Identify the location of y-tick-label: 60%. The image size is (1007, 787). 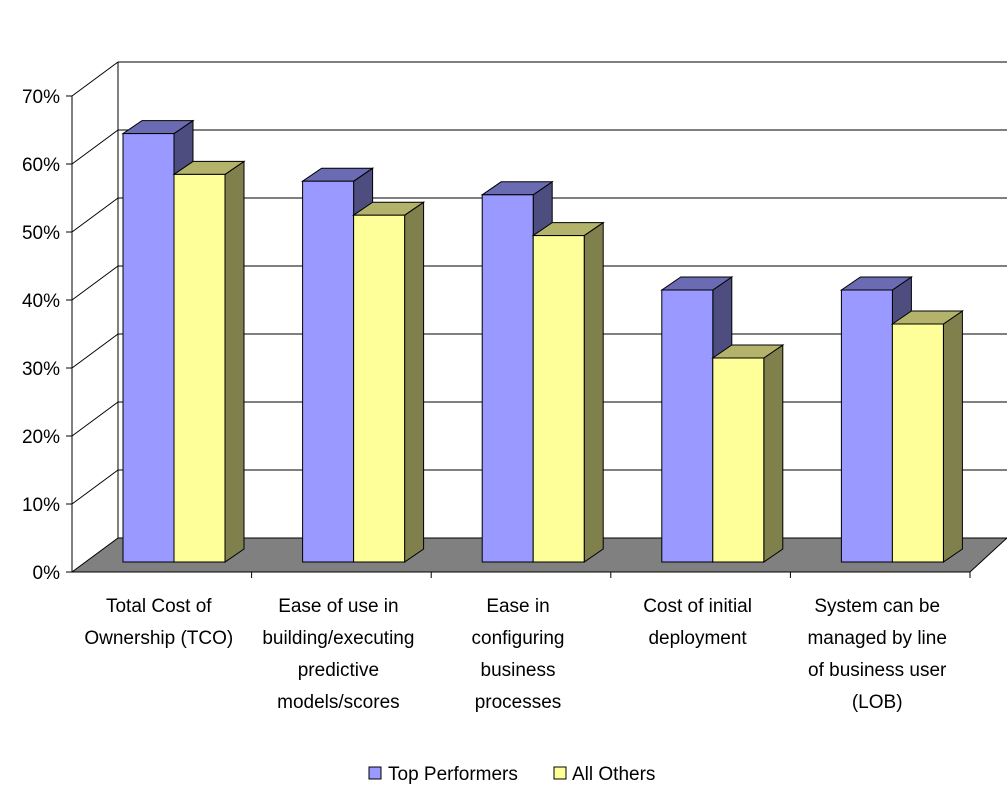
(41, 165).